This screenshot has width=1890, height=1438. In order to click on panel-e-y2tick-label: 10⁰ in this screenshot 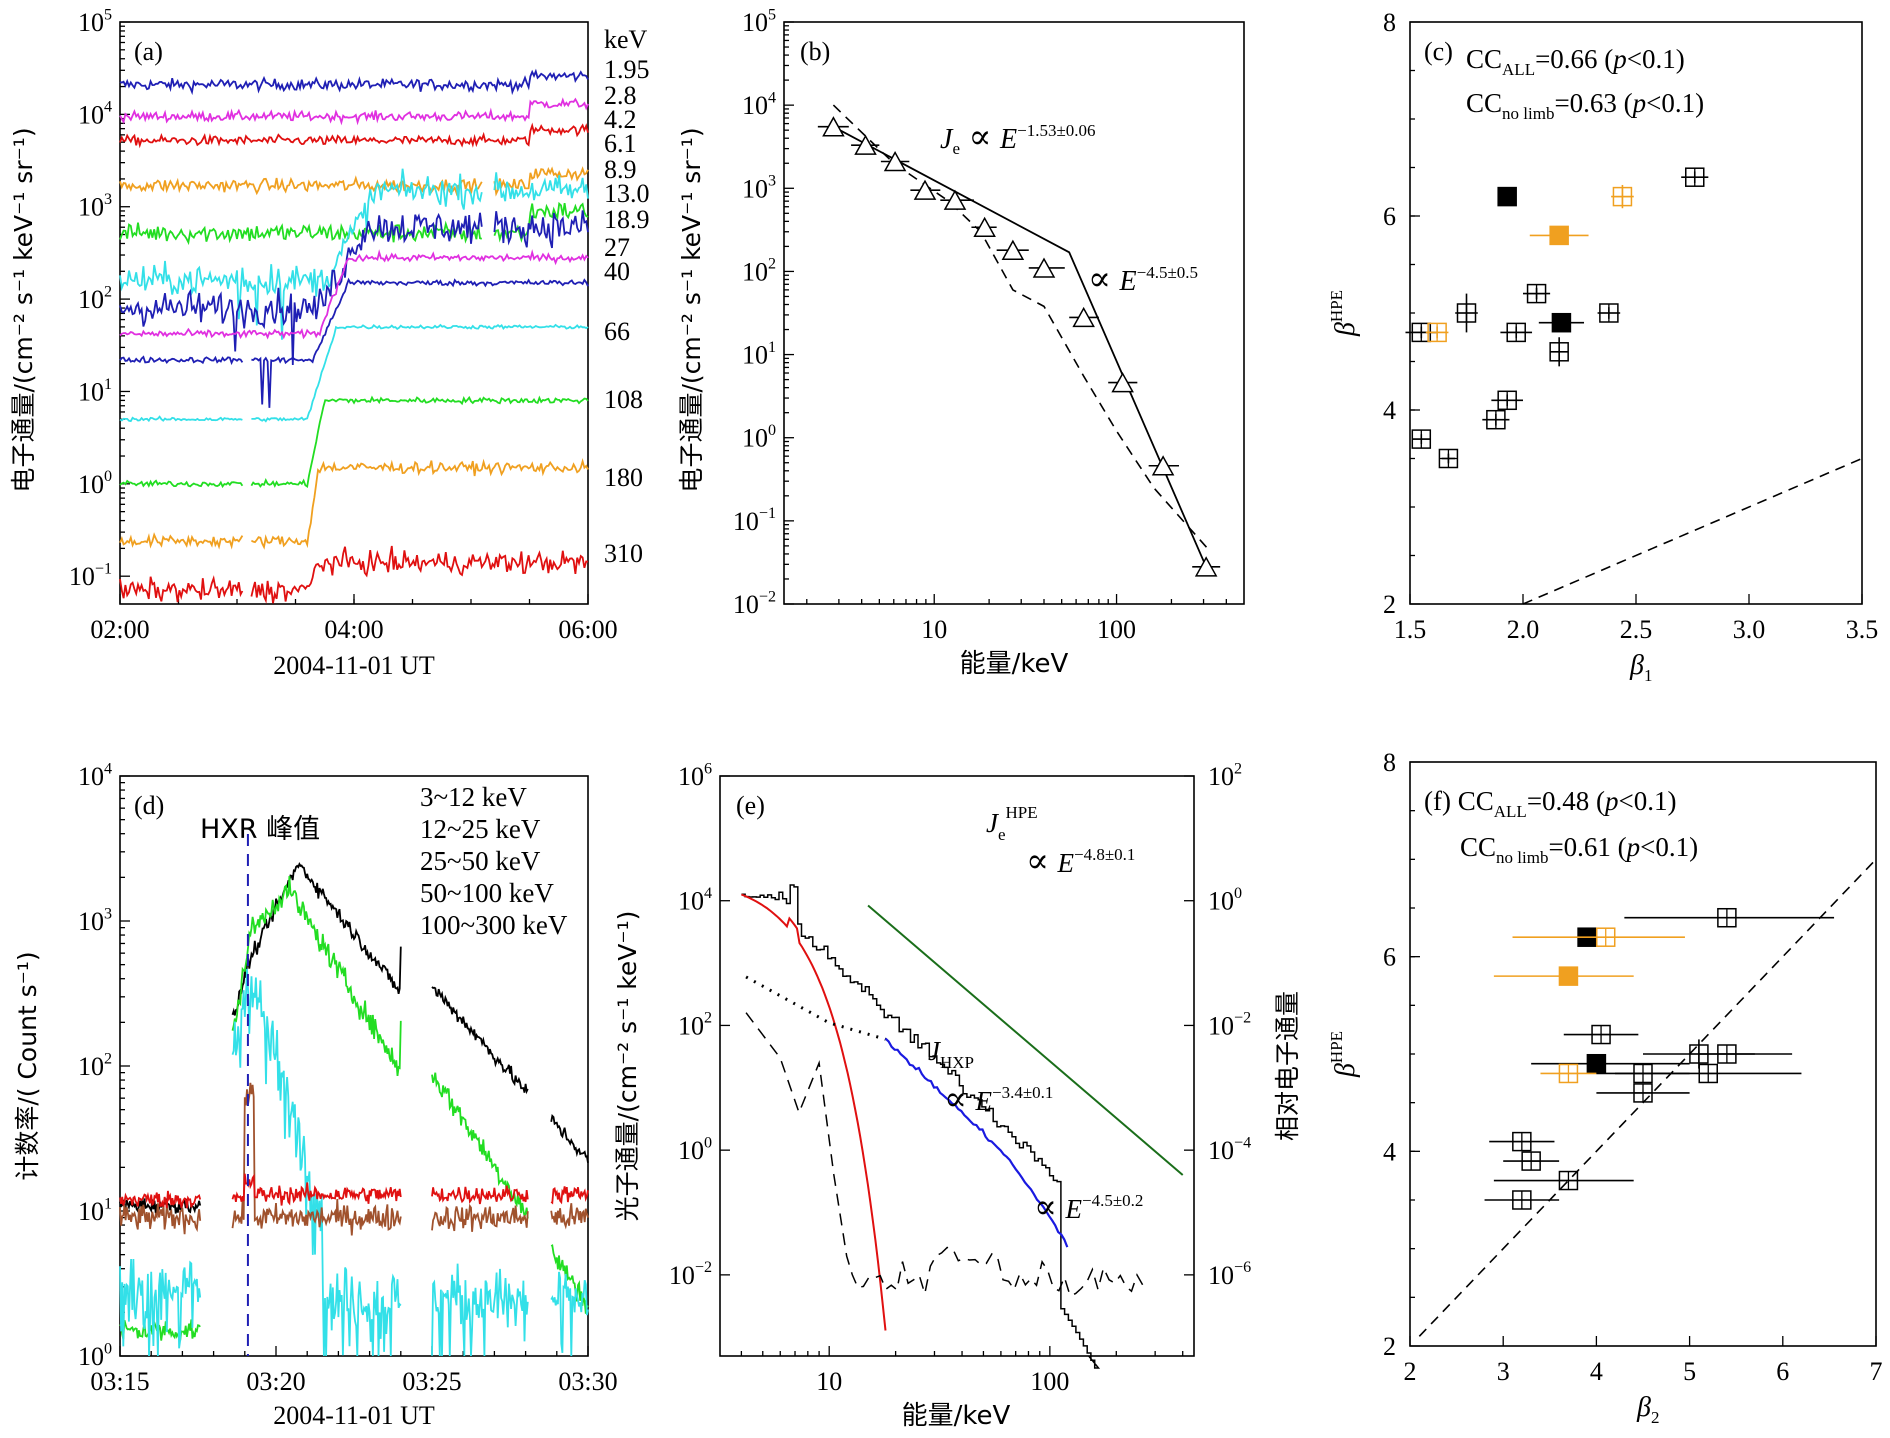, I will do `click(1225, 900)`.